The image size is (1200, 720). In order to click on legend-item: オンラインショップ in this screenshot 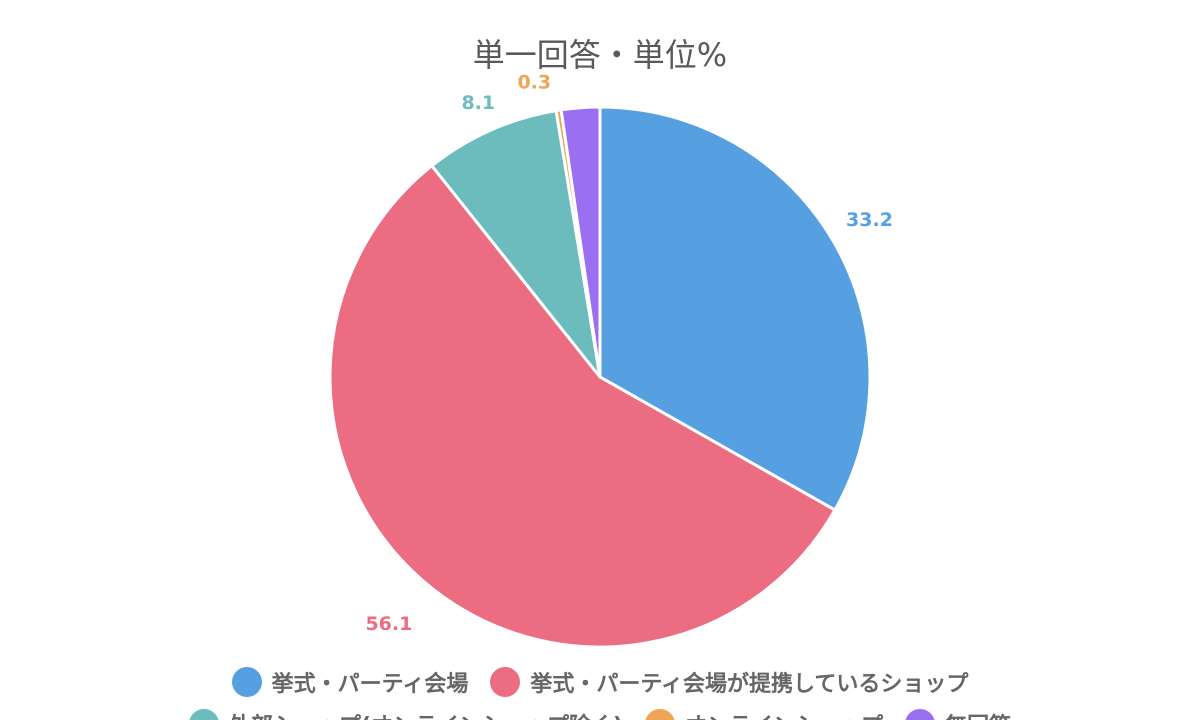, I will do `click(764, 714)`.